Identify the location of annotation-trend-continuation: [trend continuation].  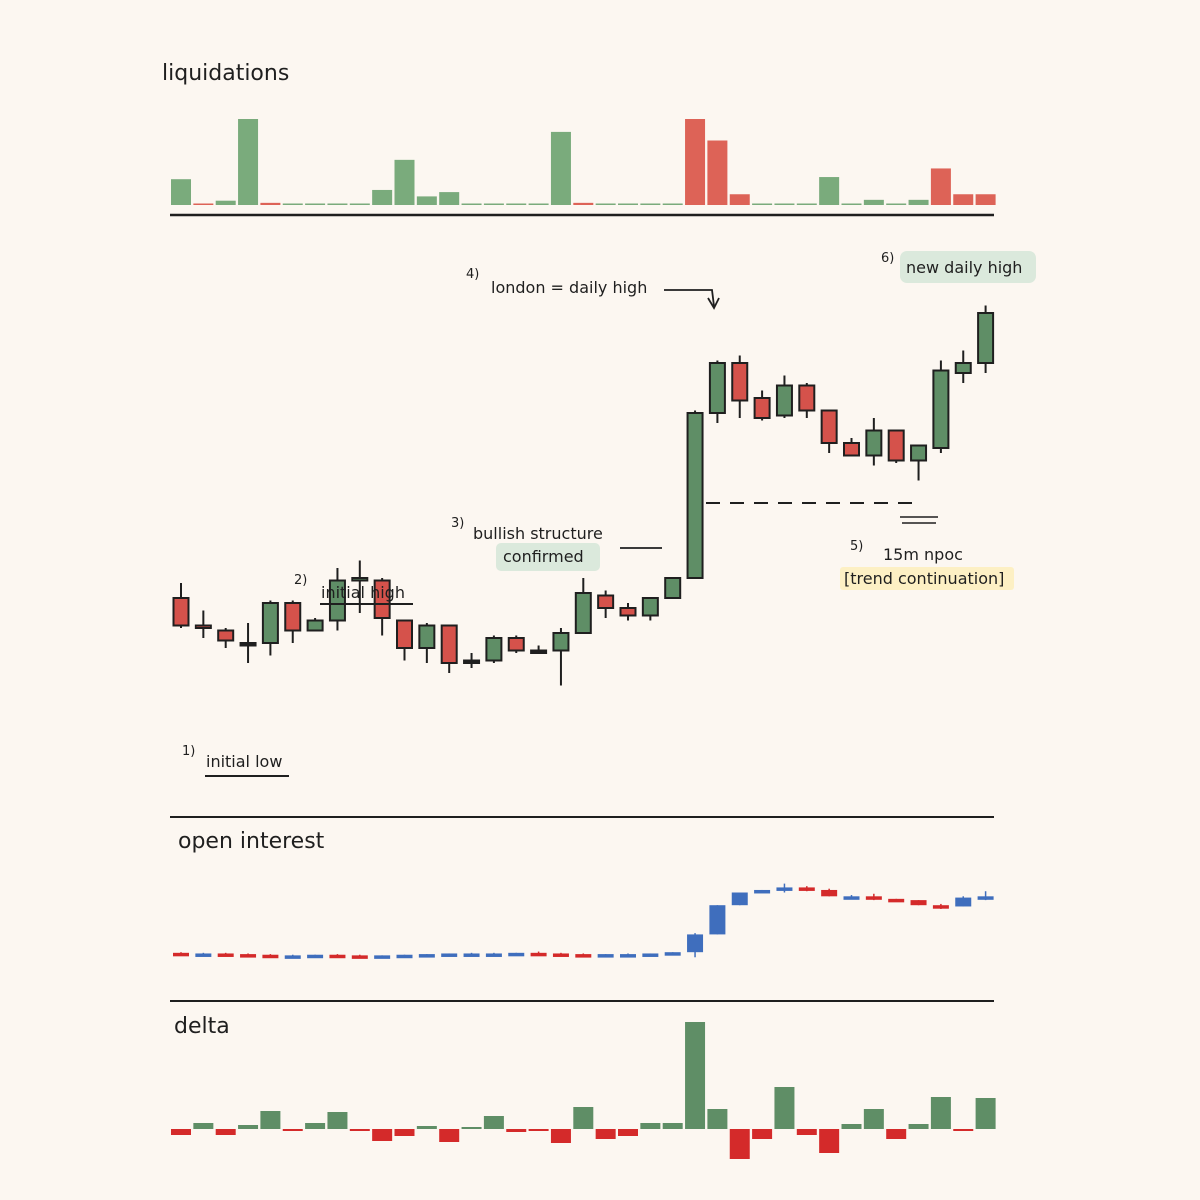
(924, 578).